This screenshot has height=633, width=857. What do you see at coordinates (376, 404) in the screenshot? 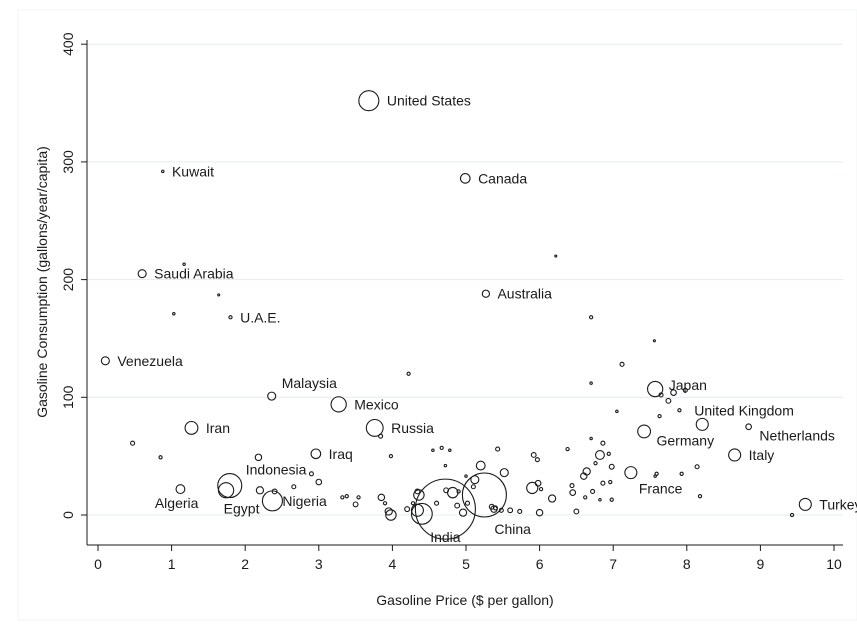
I see `point-label: Mexico` at bounding box center [376, 404].